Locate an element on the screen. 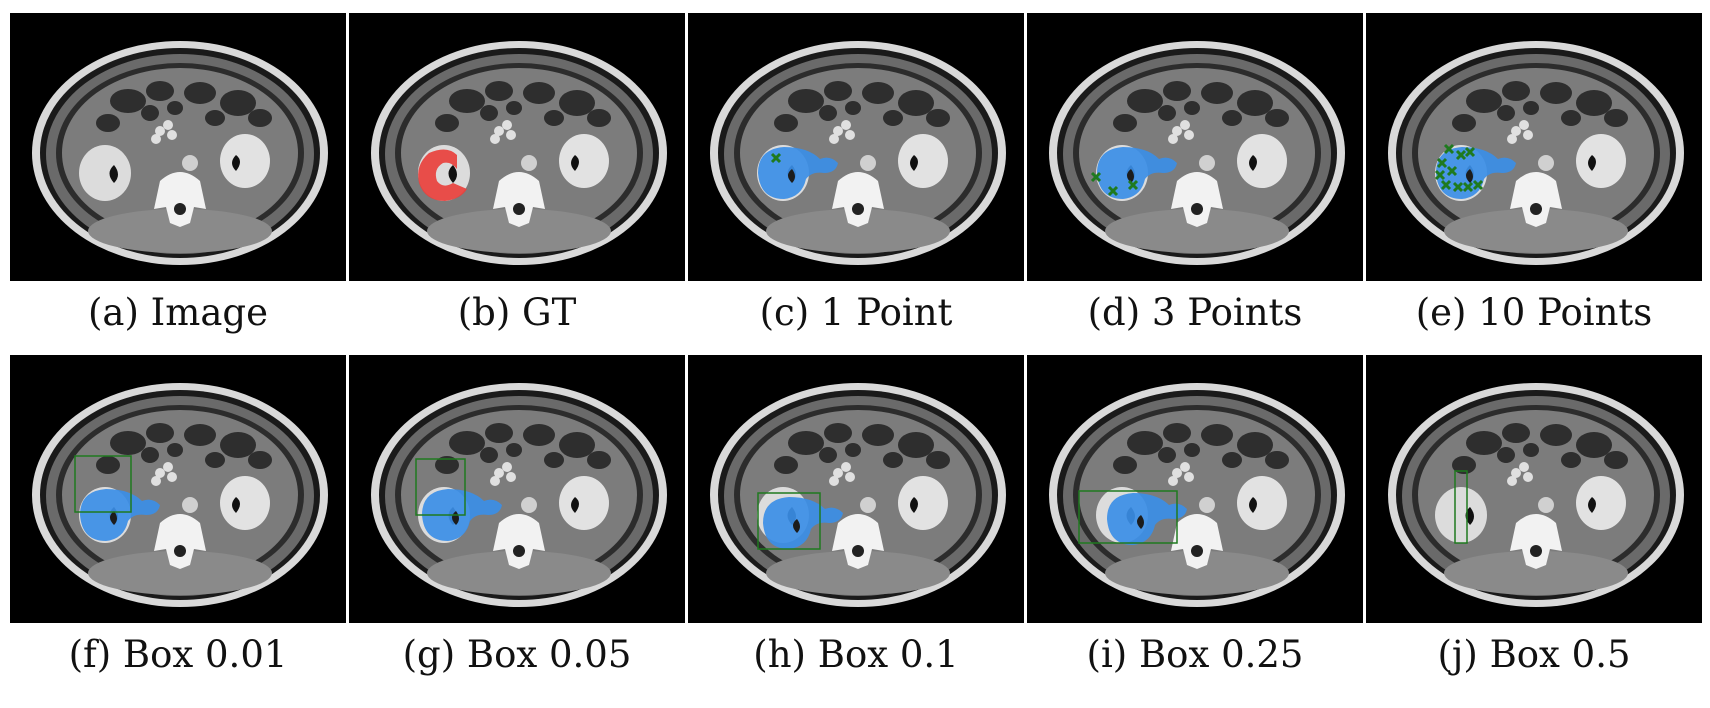  kidney-right is located at coordinates (1461, 515).